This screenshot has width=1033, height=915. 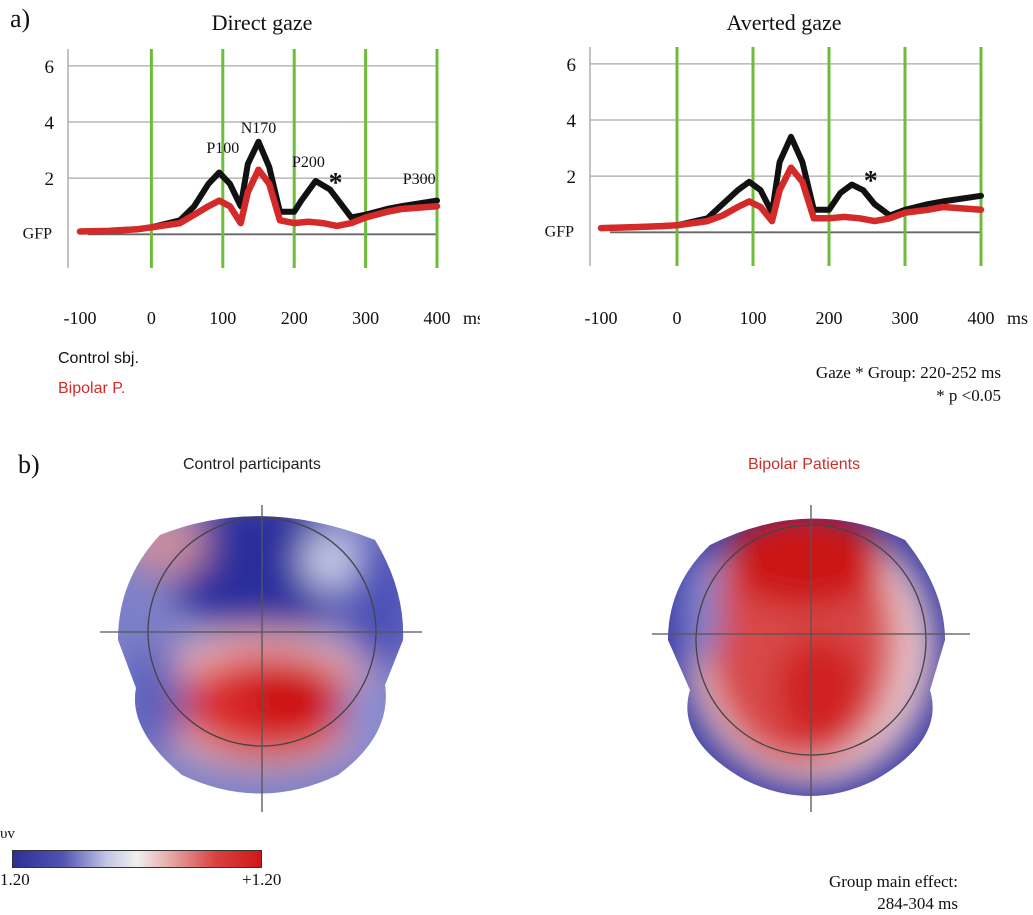 What do you see at coordinates (259, 128) in the screenshot?
I see `peak-label: N170` at bounding box center [259, 128].